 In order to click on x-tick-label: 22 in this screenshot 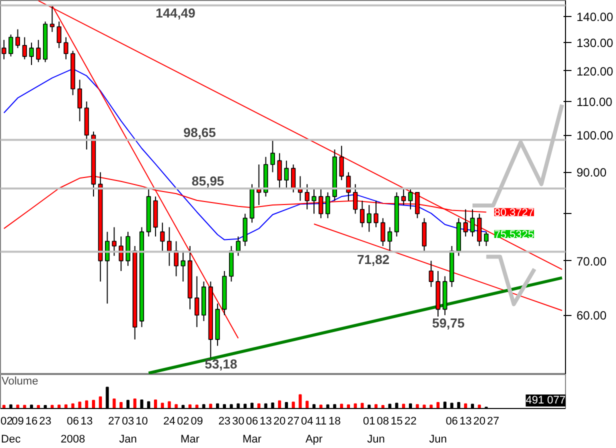, I will do `click(410, 422)`.